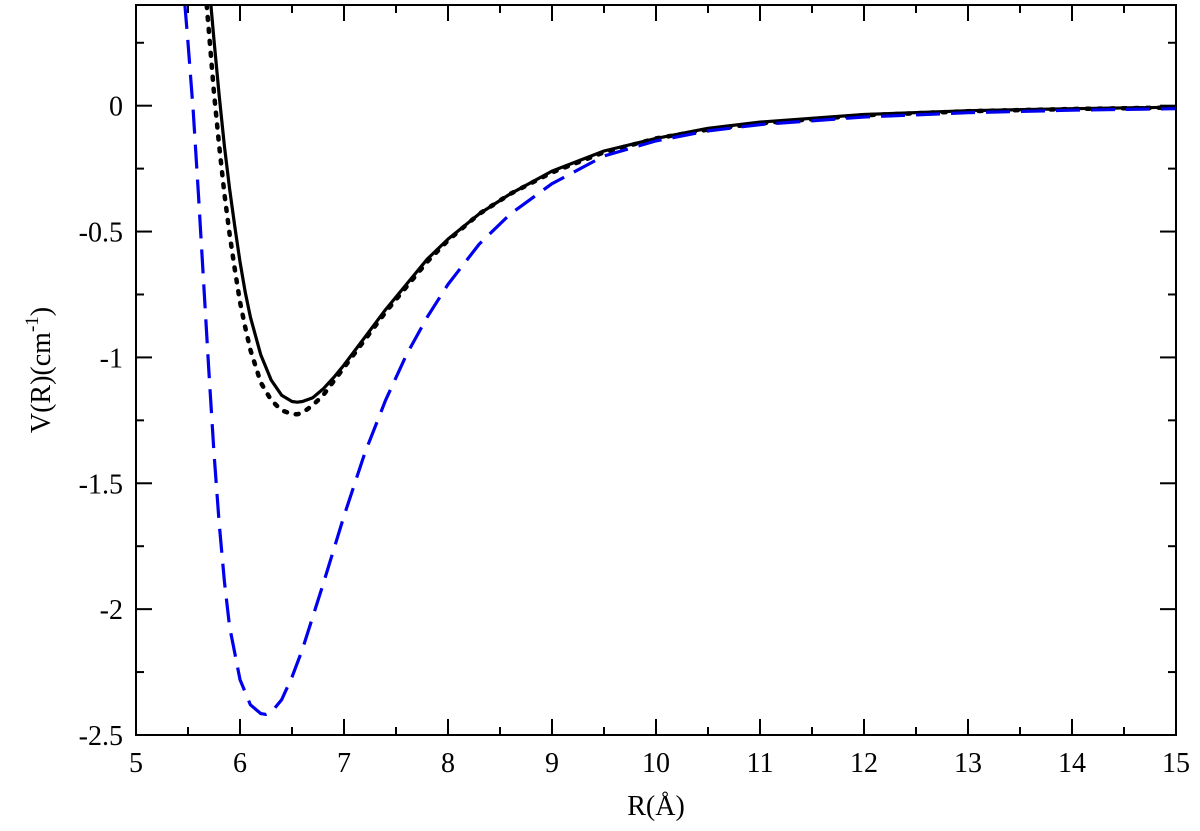 This screenshot has width=1200, height=831. Describe the element at coordinates (656, 763) in the screenshot. I see `x-tick-label: 10` at that location.